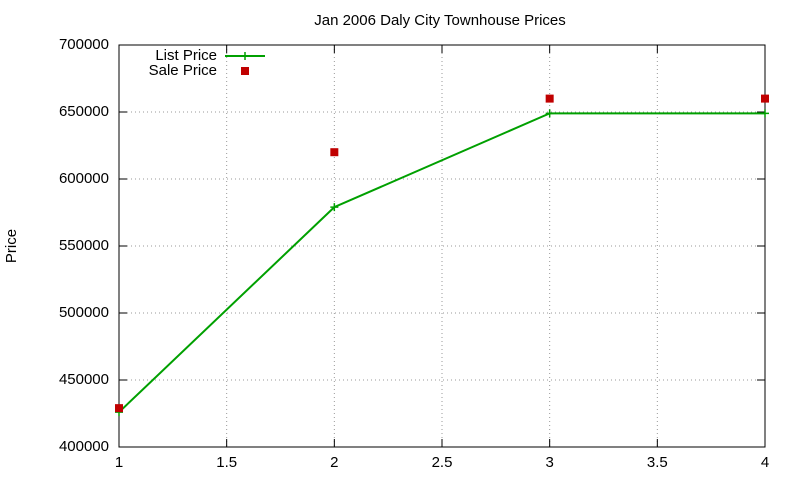 The width and height of the screenshot is (800, 480). I want to click on y-tick-label: 700000, so click(84, 44).